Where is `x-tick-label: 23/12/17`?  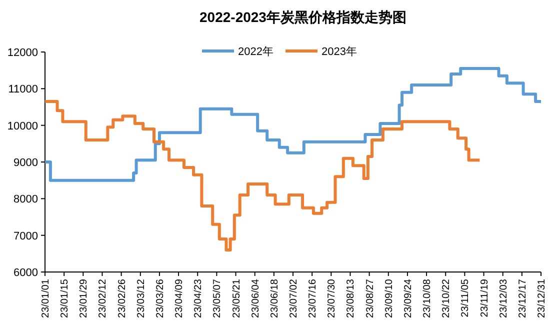 x-tick-label: 23/12/17 is located at coordinates (522, 298).